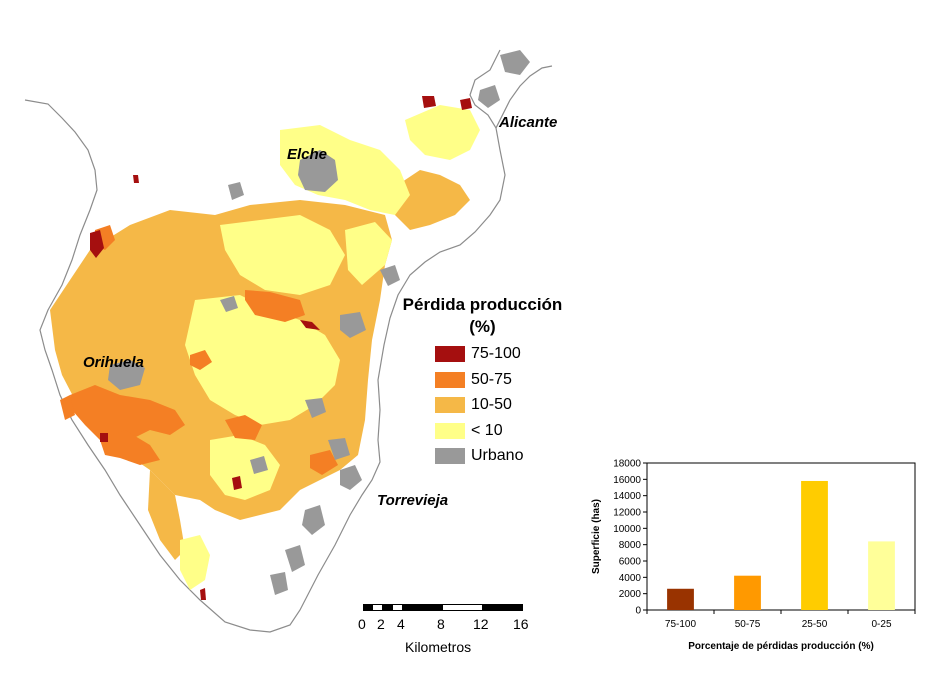 Image resolution: width=944 pixels, height=686 pixels. What do you see at coordinates (443, 607) in the screenshot?
I see `scale-bar-graphic` at bounding box center [443, 607].